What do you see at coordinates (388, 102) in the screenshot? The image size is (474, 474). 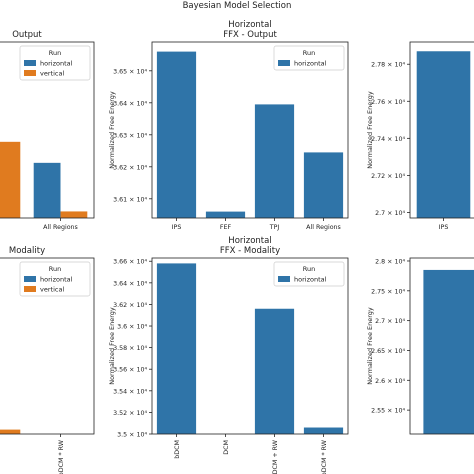 I see `y-tick-label: 2.76 × 10⁴` at bounding box center [388, 102].